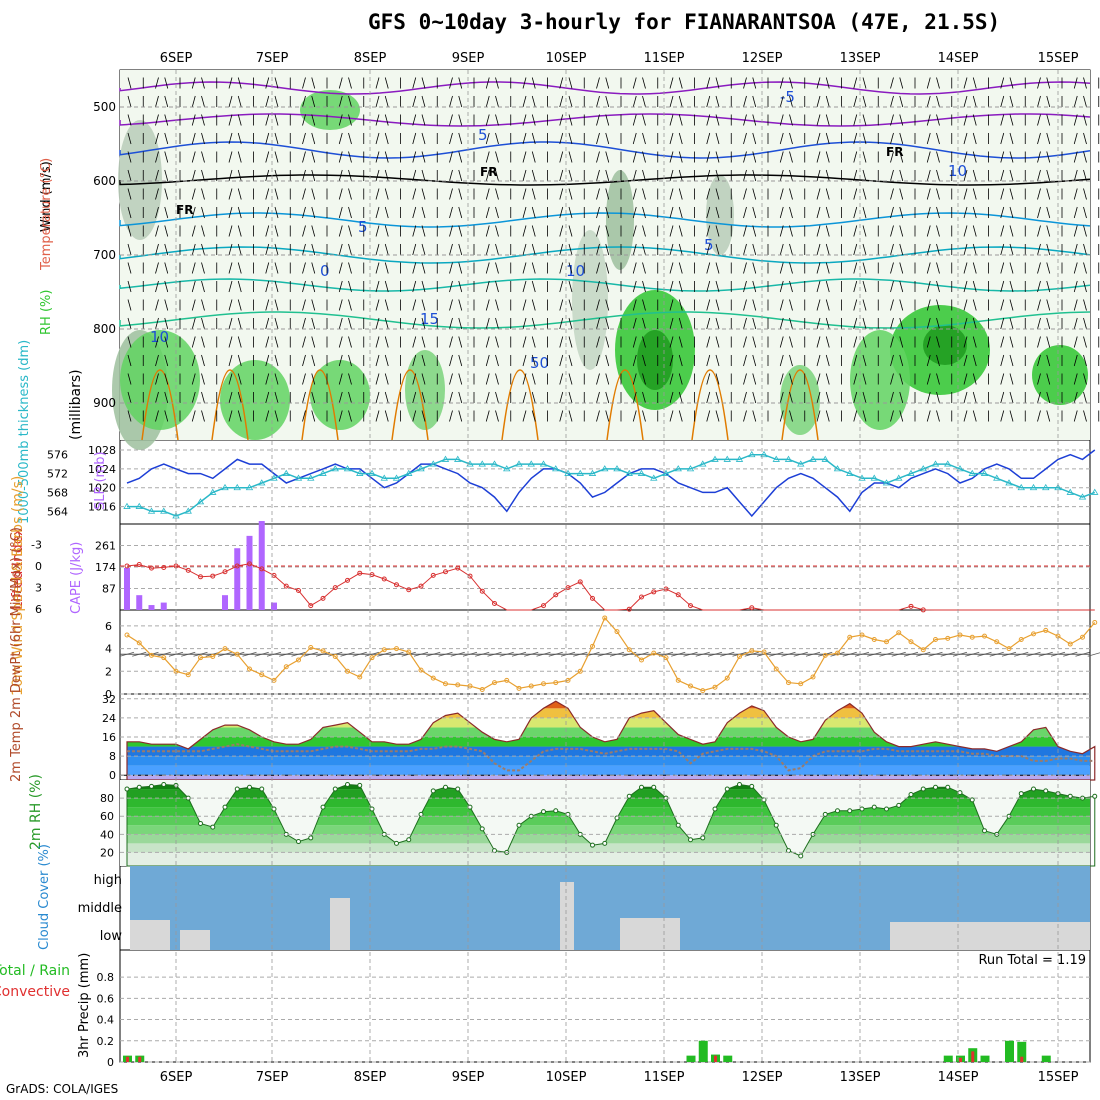 This screenshot has height=1100, width=1100. I want to click on humidity-arch, so click(410, 405).